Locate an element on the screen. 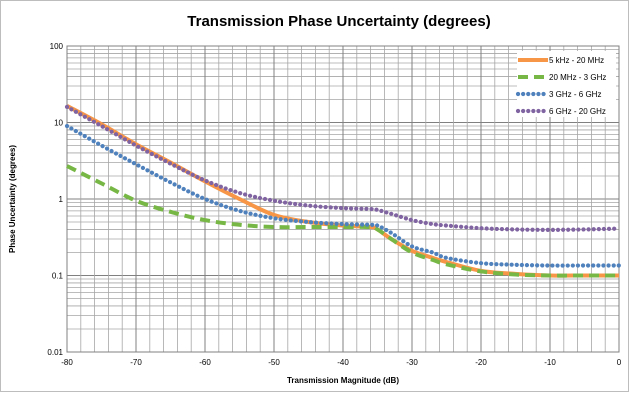 The width and height of the screenshot is (629, 396). x-tick-label: -20 is located at coordinates (481, 362).